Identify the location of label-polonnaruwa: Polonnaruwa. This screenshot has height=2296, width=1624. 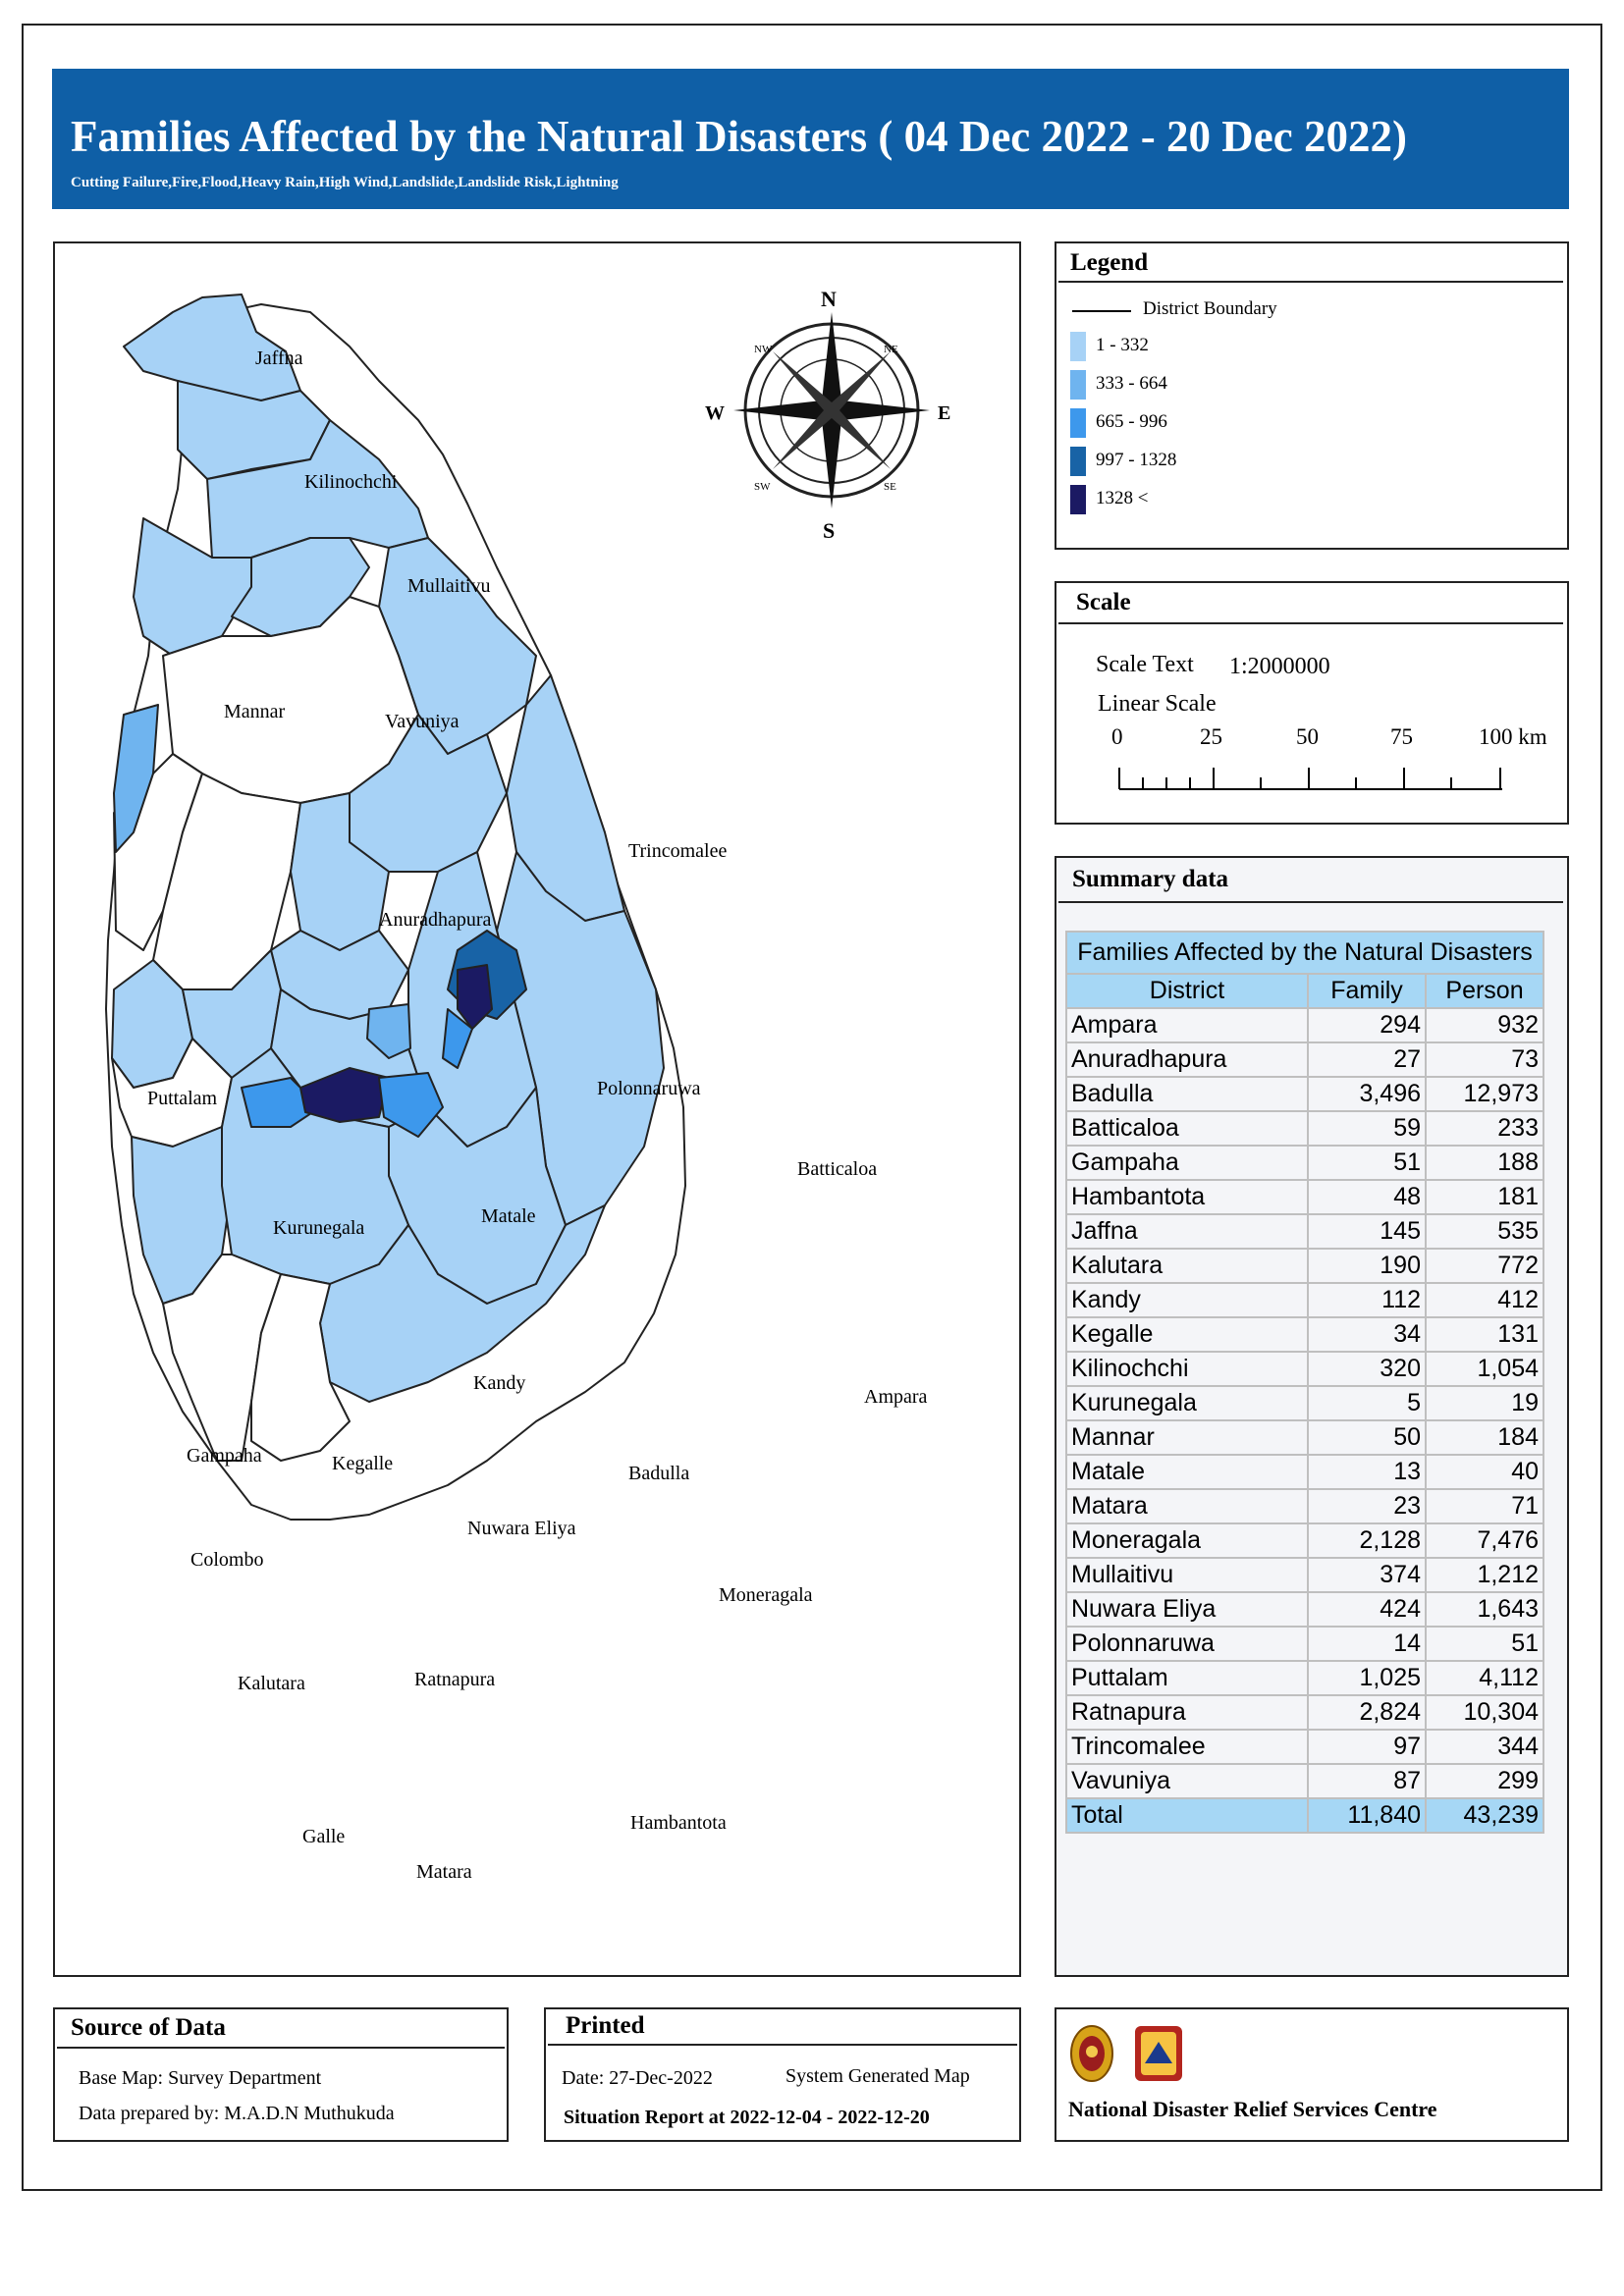
(649, 1088).